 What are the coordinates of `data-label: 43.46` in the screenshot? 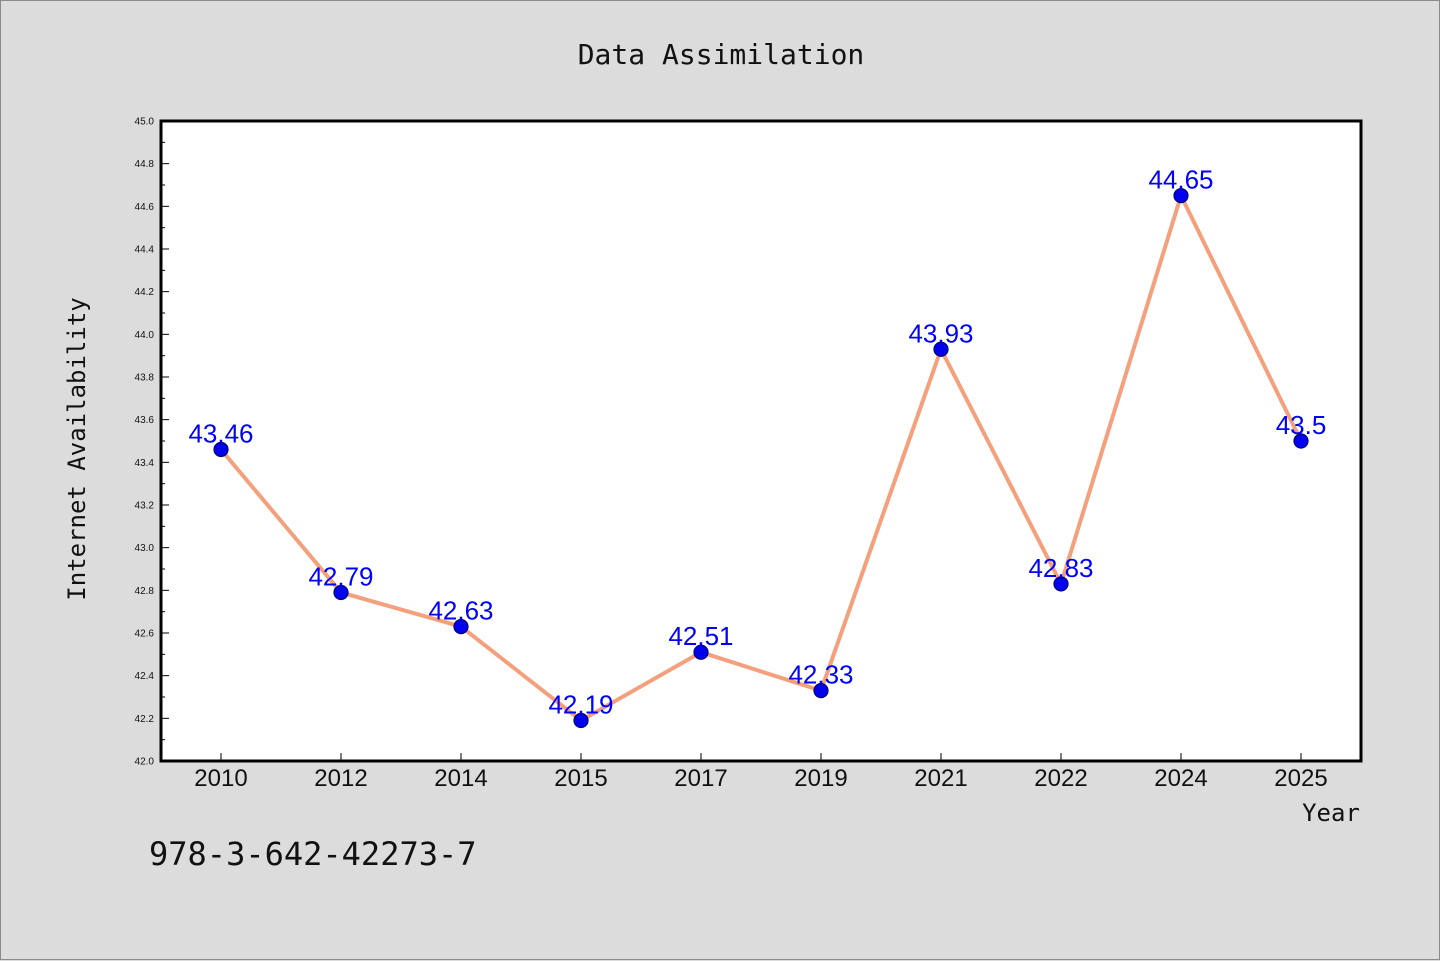 It's located at (220, 434).